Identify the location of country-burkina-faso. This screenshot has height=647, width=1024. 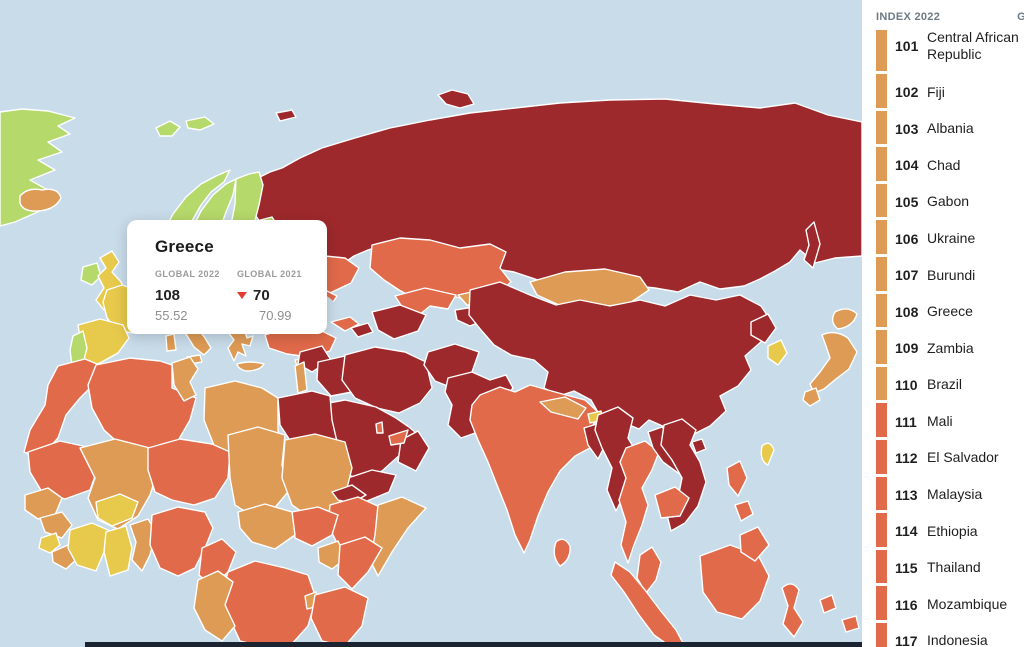
(117, 510).